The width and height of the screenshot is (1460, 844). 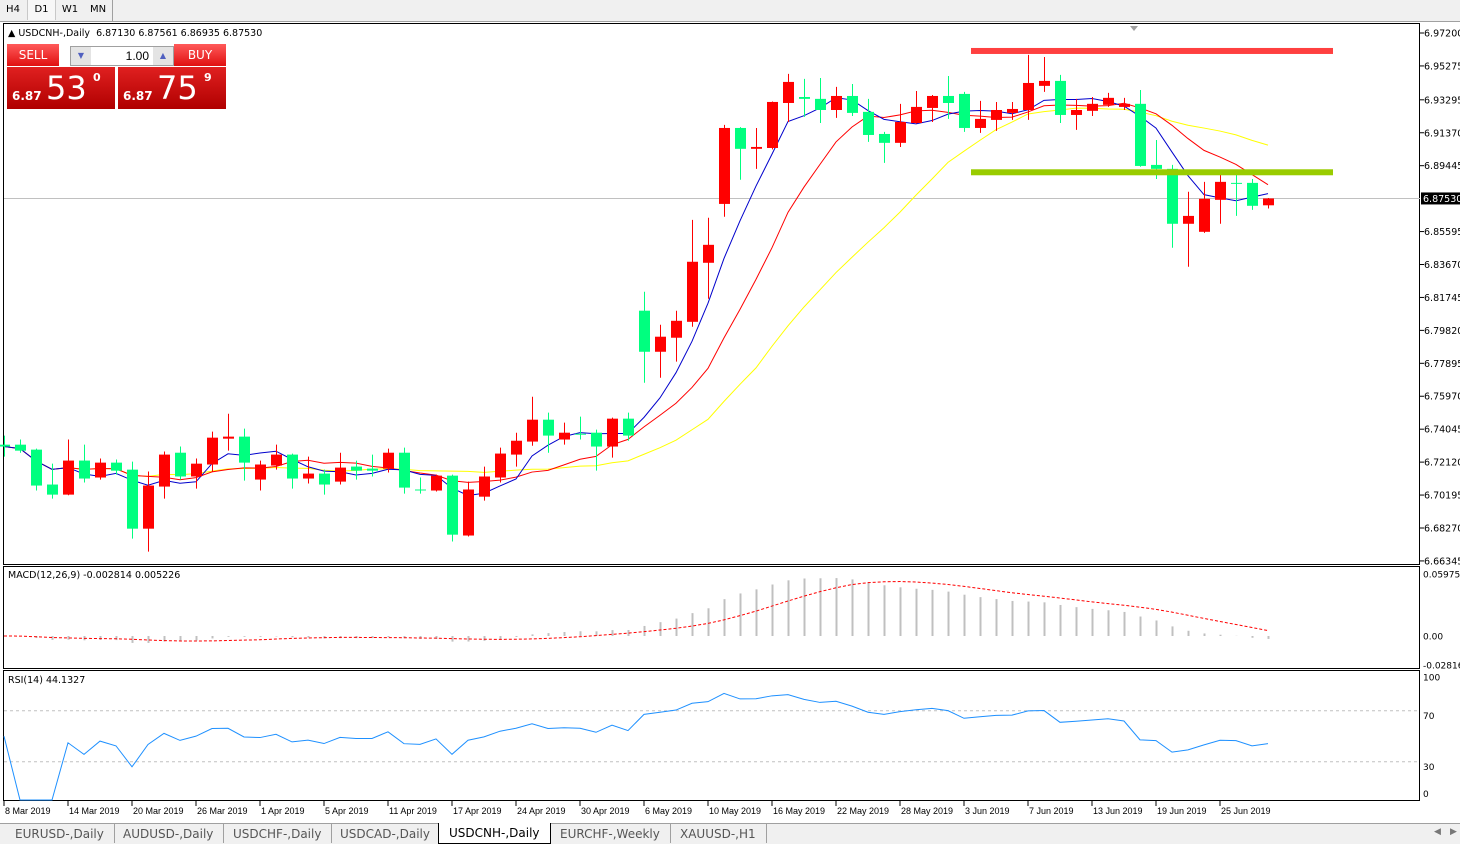 What do you see at coordinates (1246, 811) in the screenshot?
I see `date-axis-label: 25 Jun 2019` at bounding box center [1246, 811].